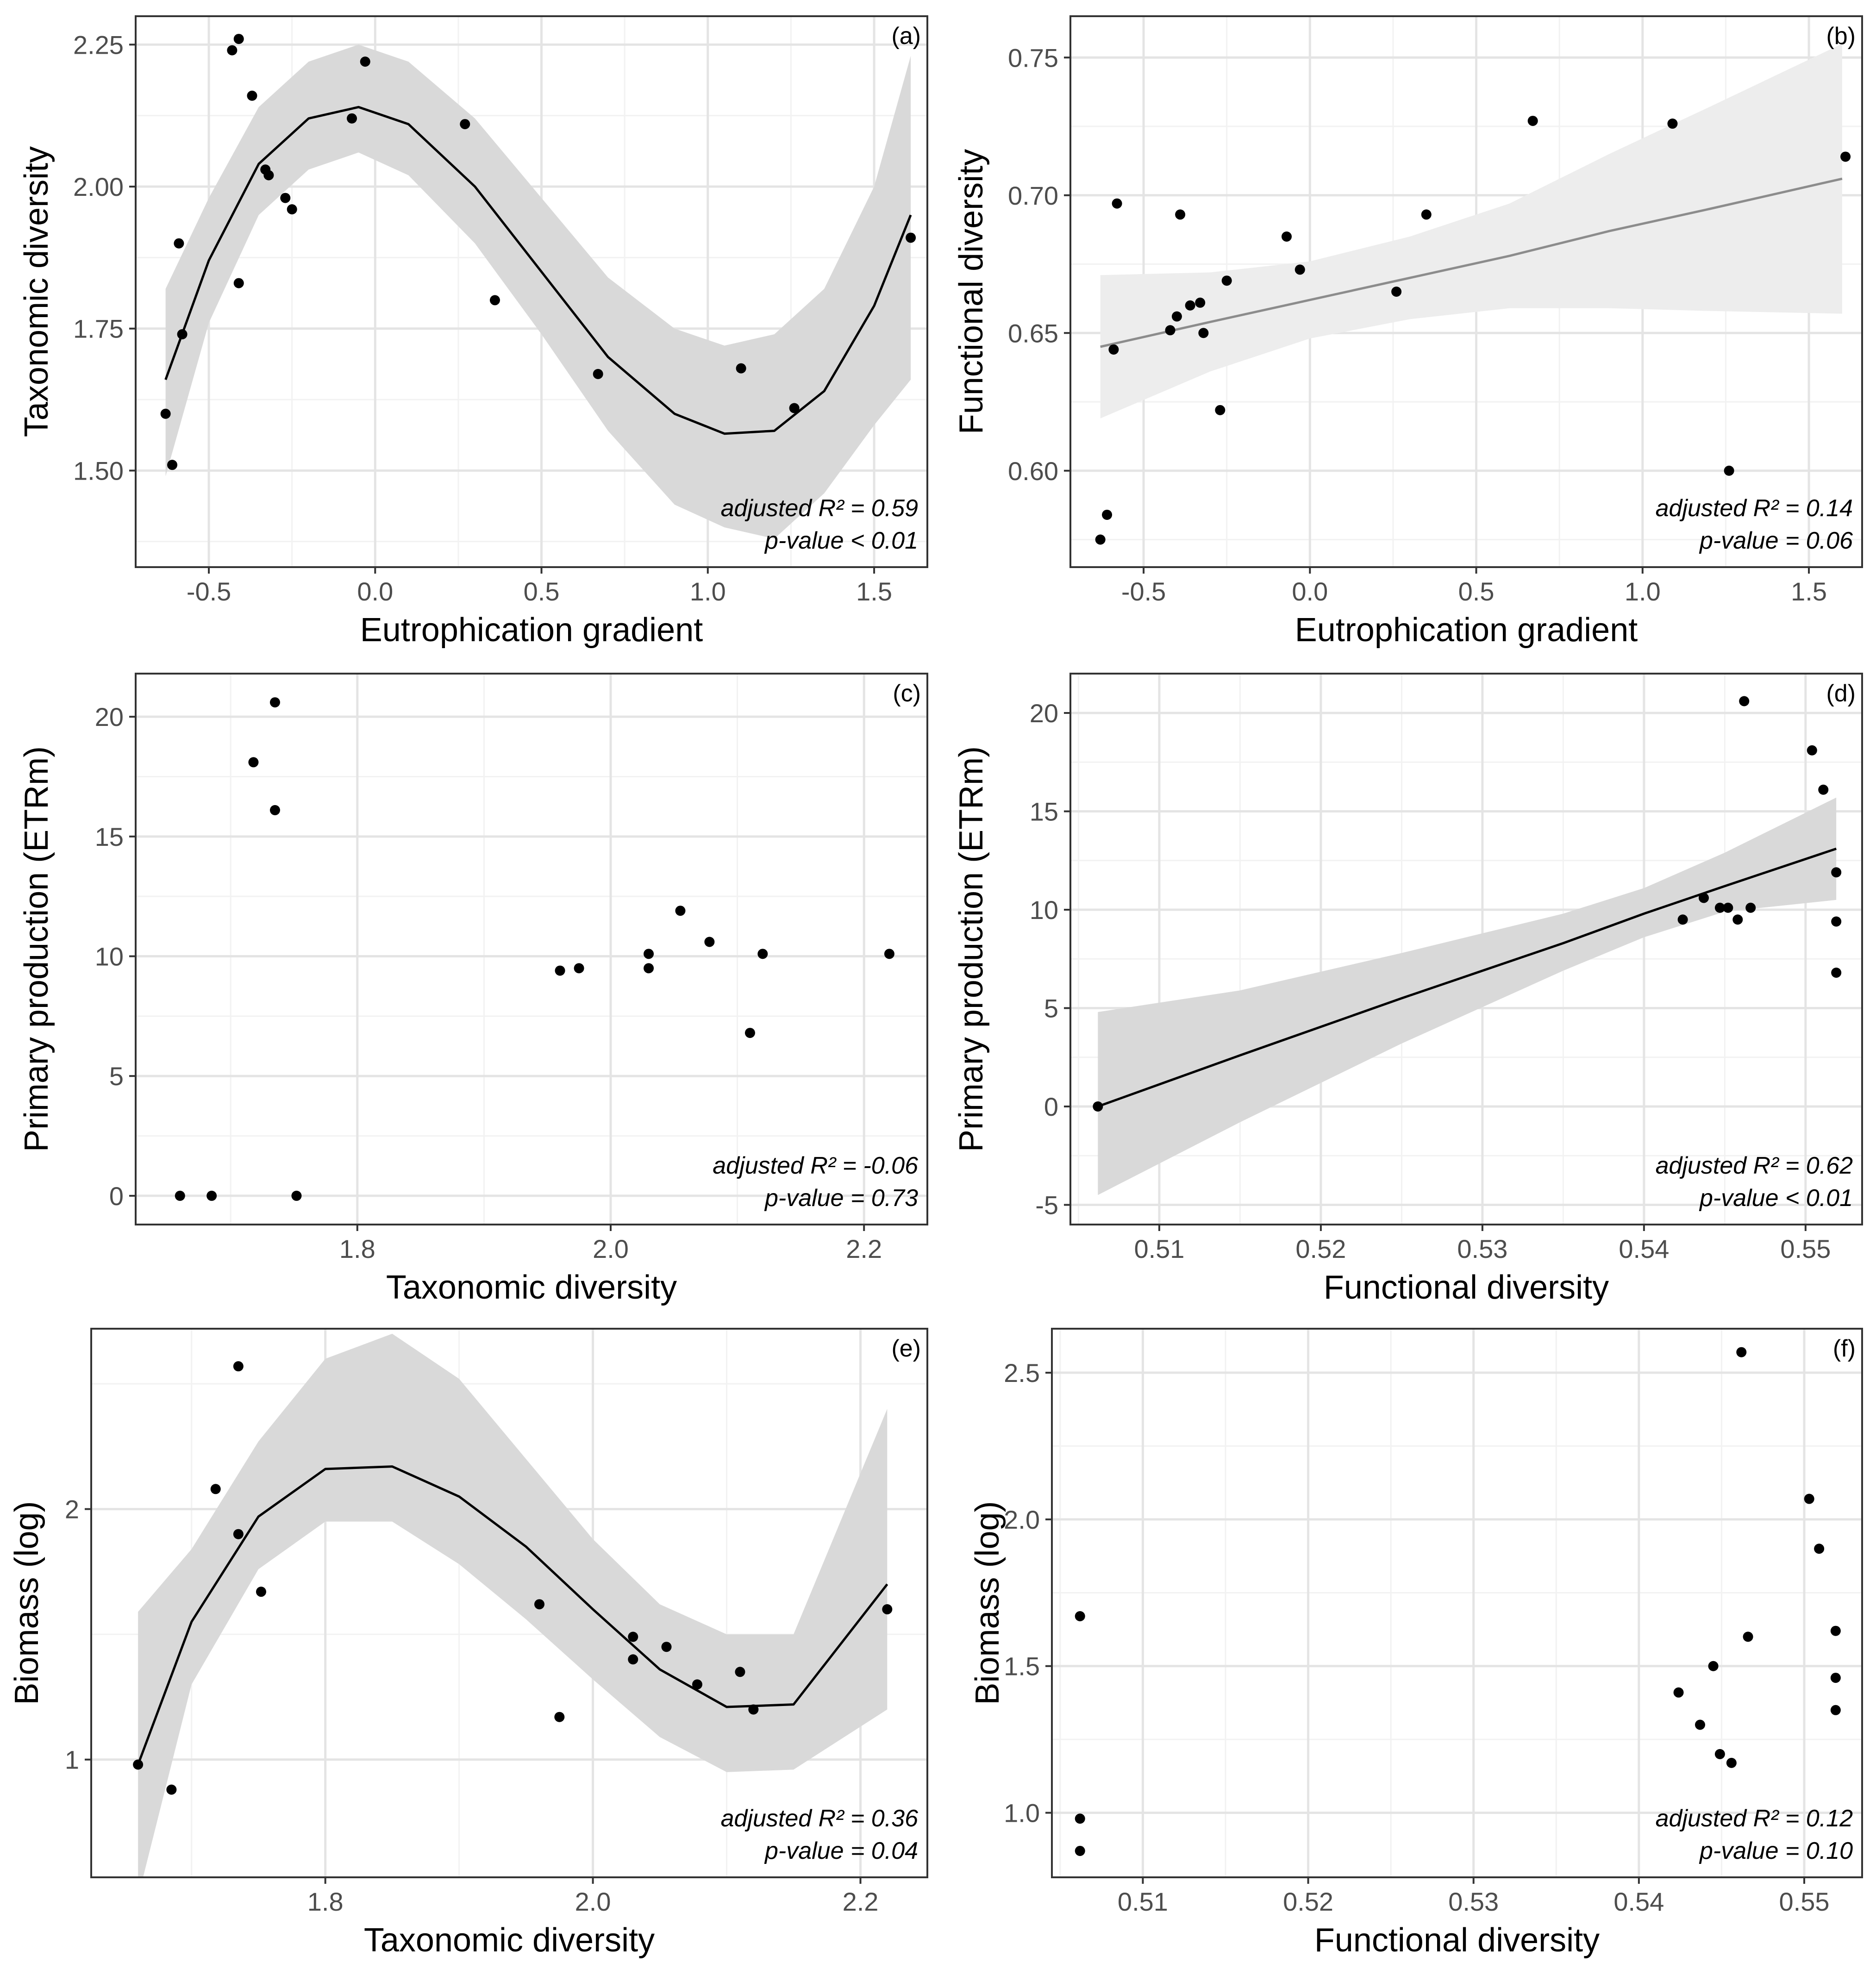 This screenshot has width=1876, height=1975. I want to click on x-tick-label: 1.8, so click(325, 1902).